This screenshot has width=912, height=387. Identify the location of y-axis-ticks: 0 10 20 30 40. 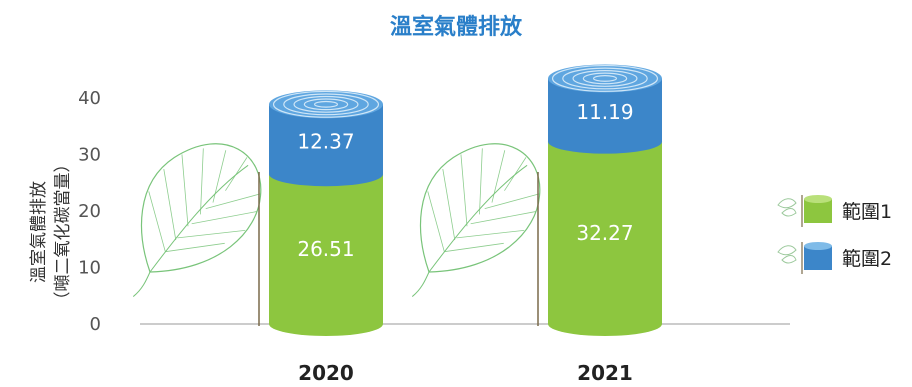
(89, 211).